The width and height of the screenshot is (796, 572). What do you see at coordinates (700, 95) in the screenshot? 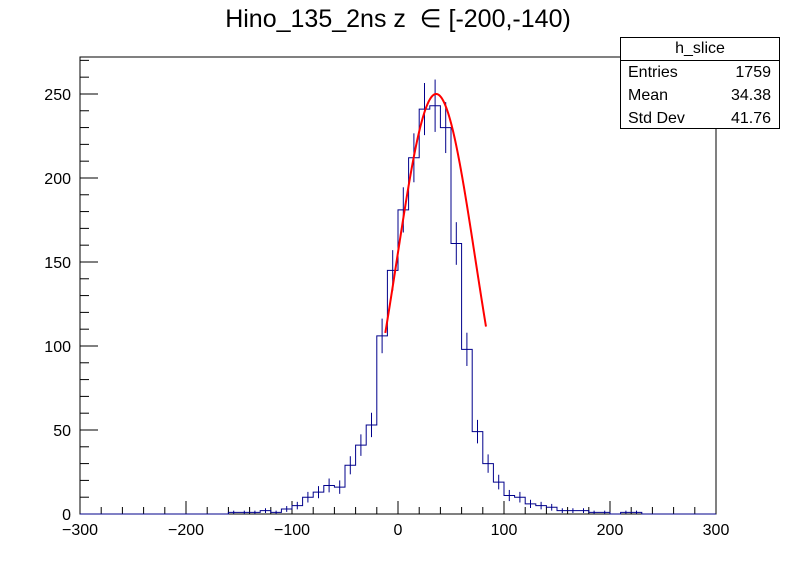
I see `stats-row-mean: Mean 34.38` at bounding box center [700, 95].